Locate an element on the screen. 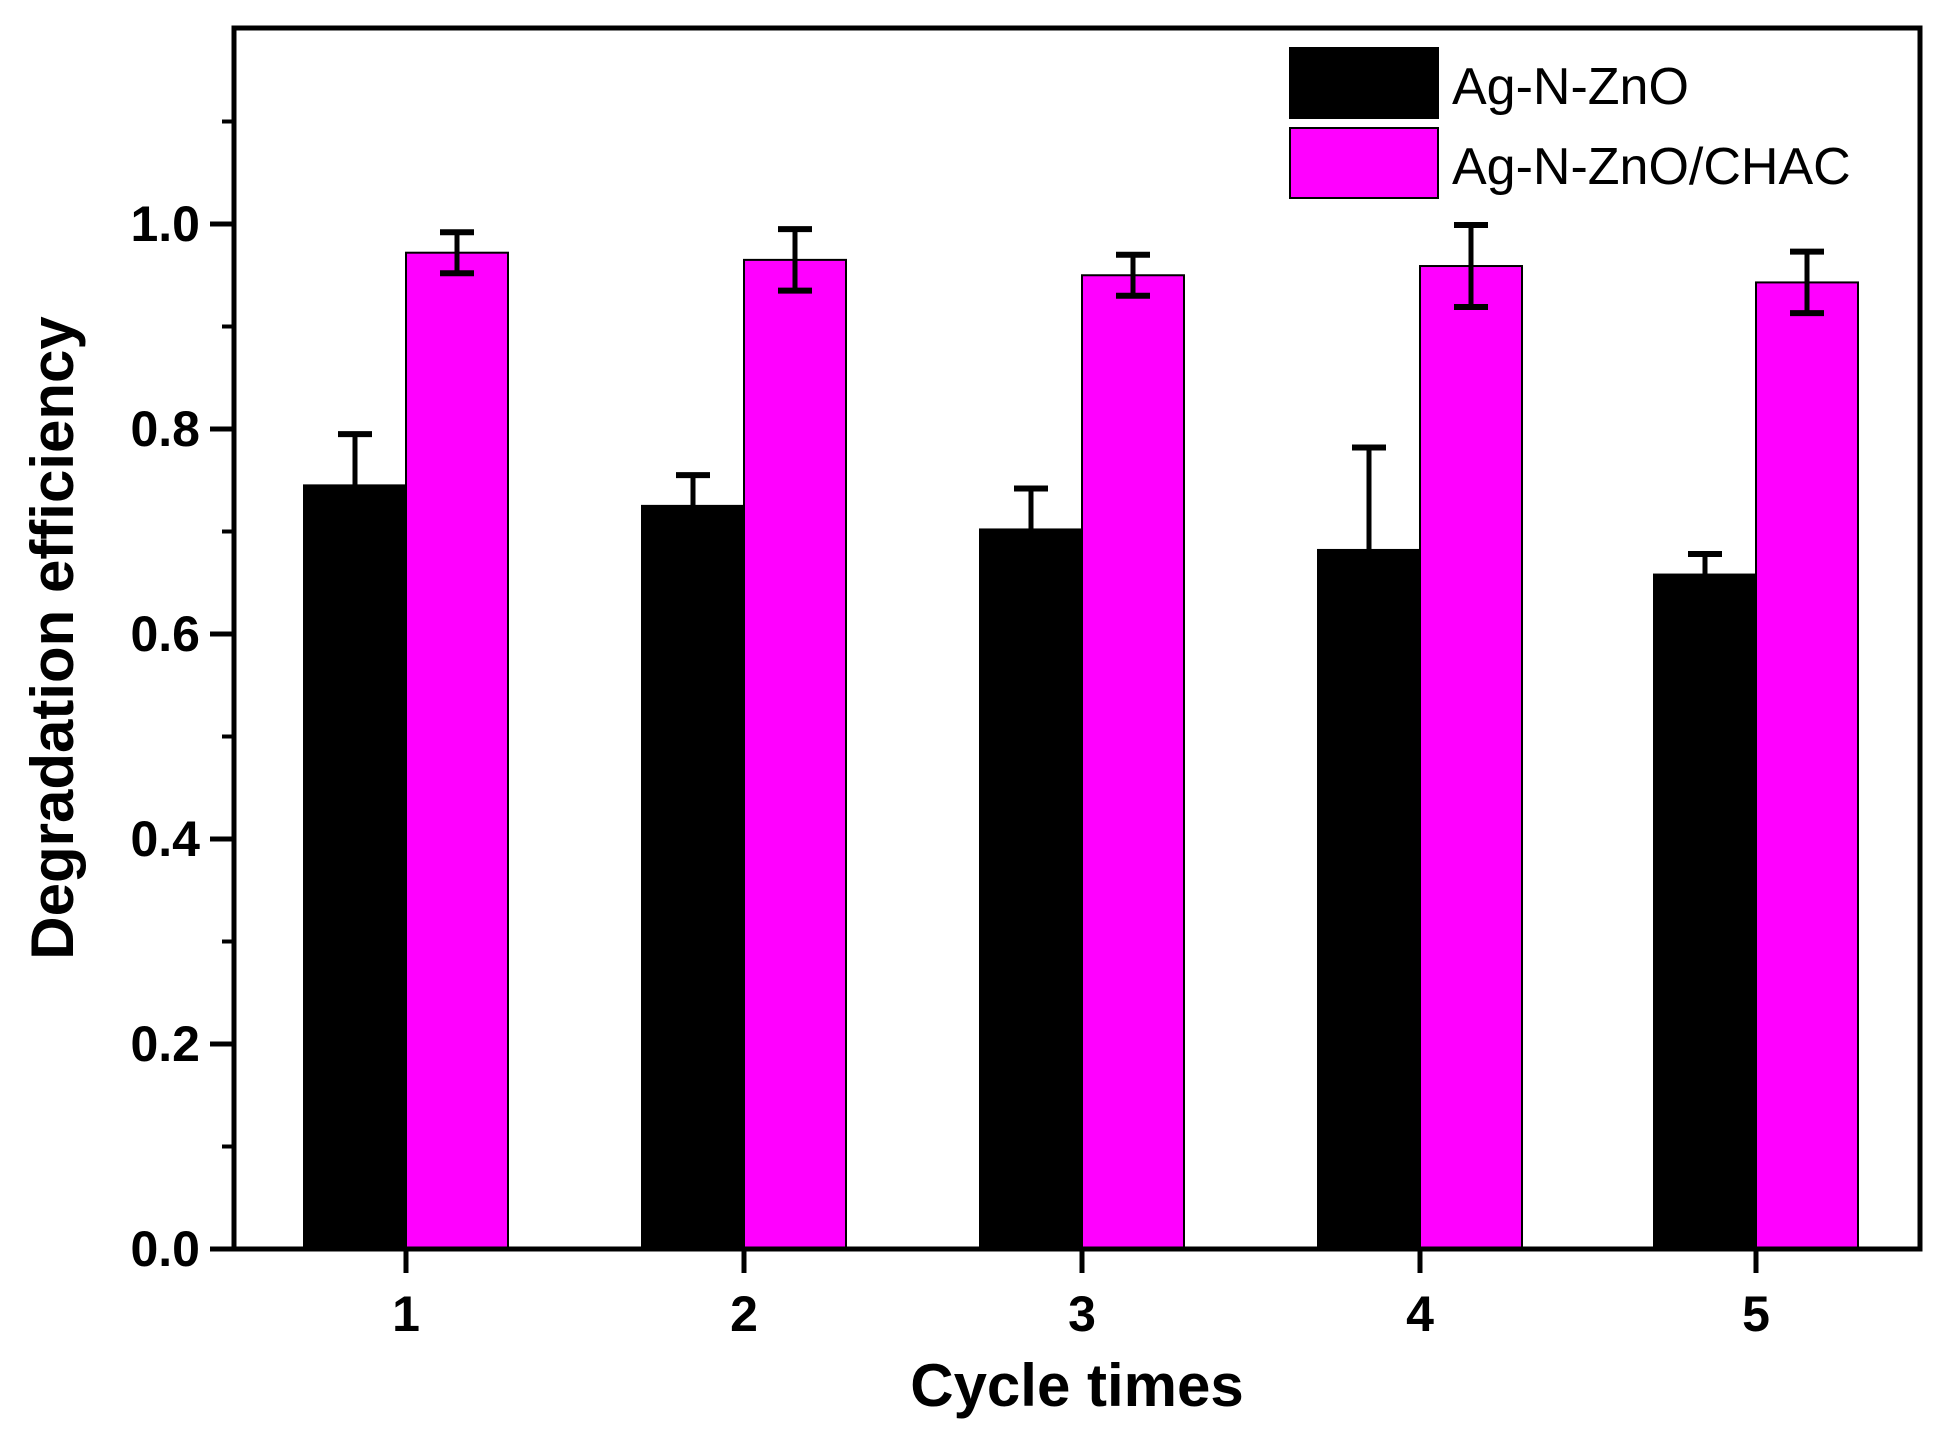 This screenshot has width=1942, height=1444. x-axis: 1 2 3 4 5 is located at coordinates (1081, 1295).